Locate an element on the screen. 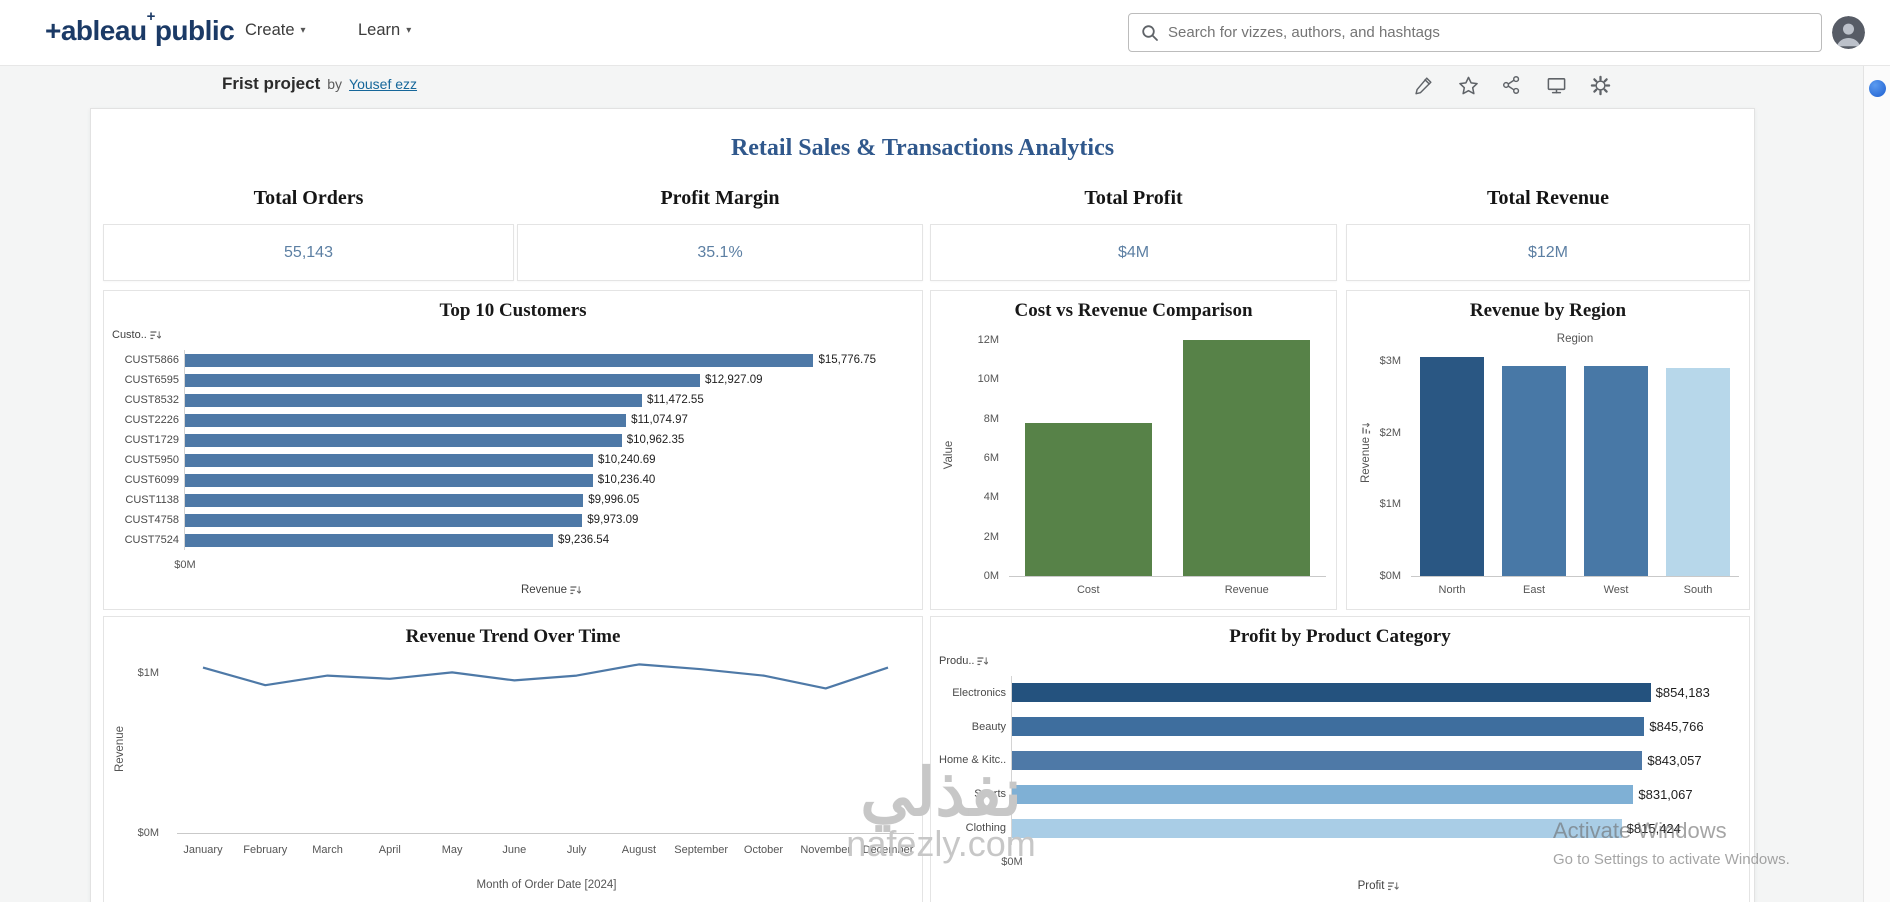  search-icon is located at coordinates (1150, 33).